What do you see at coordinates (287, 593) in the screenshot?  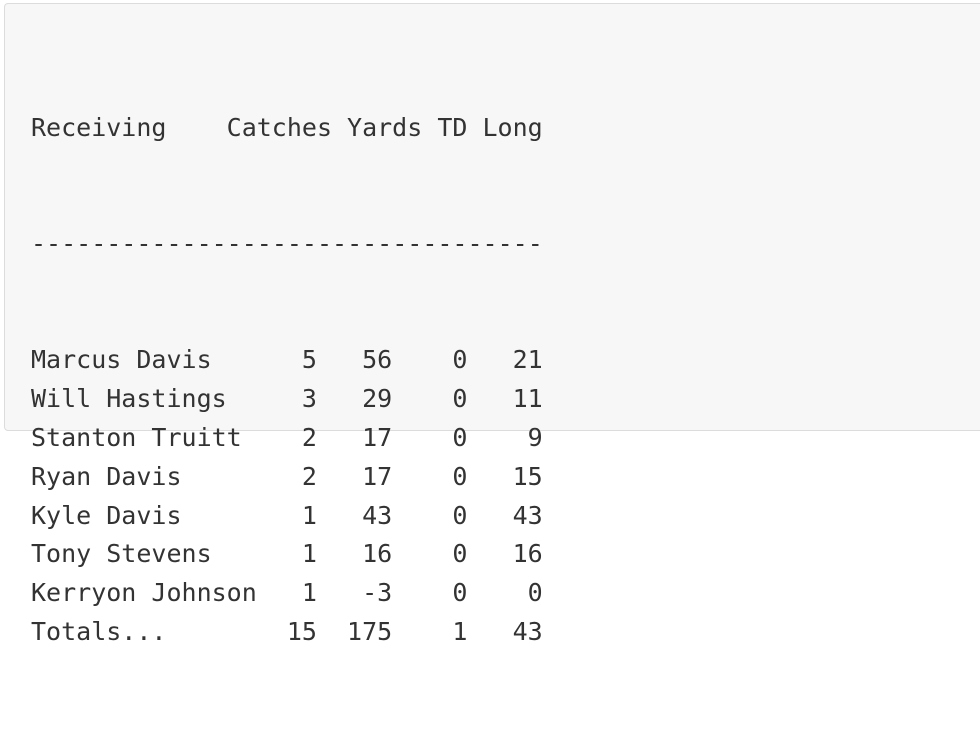 I see `table-row: Kerryon Johnson 1 -3 0 0` at bounding box center [287, 593].